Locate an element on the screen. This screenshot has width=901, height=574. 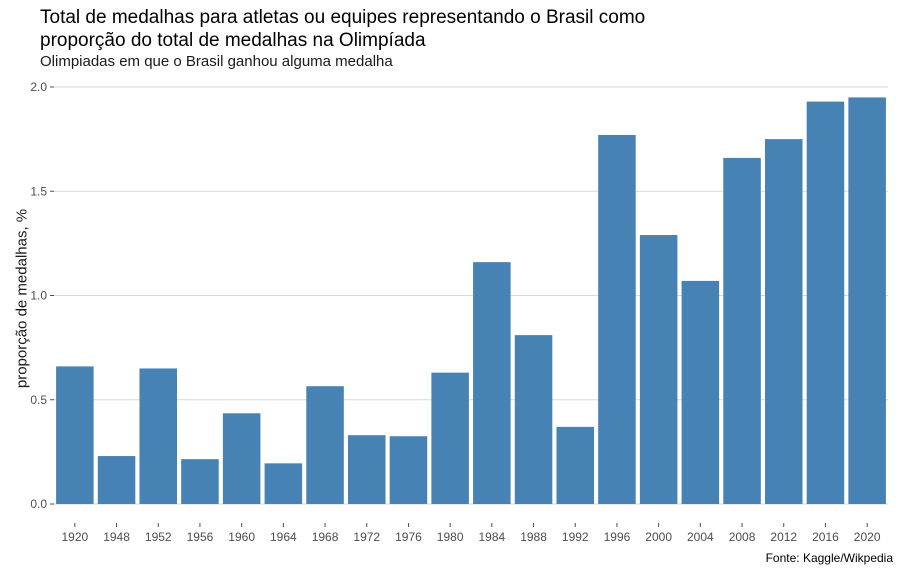
bar-1976 is located at coordinates (408, 470).